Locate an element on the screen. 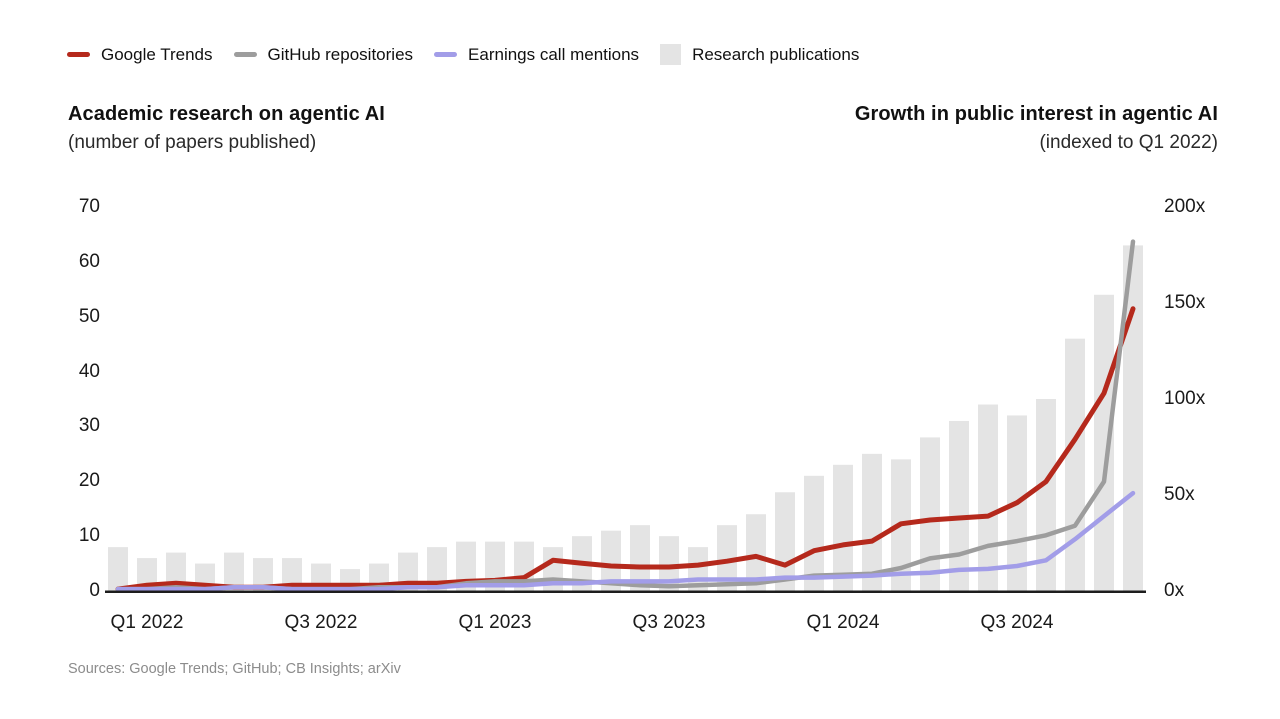 Image resolution: width=1280 pixels, height=719 pixels. bar-jan-2023 is located at coordinates (466, 566).